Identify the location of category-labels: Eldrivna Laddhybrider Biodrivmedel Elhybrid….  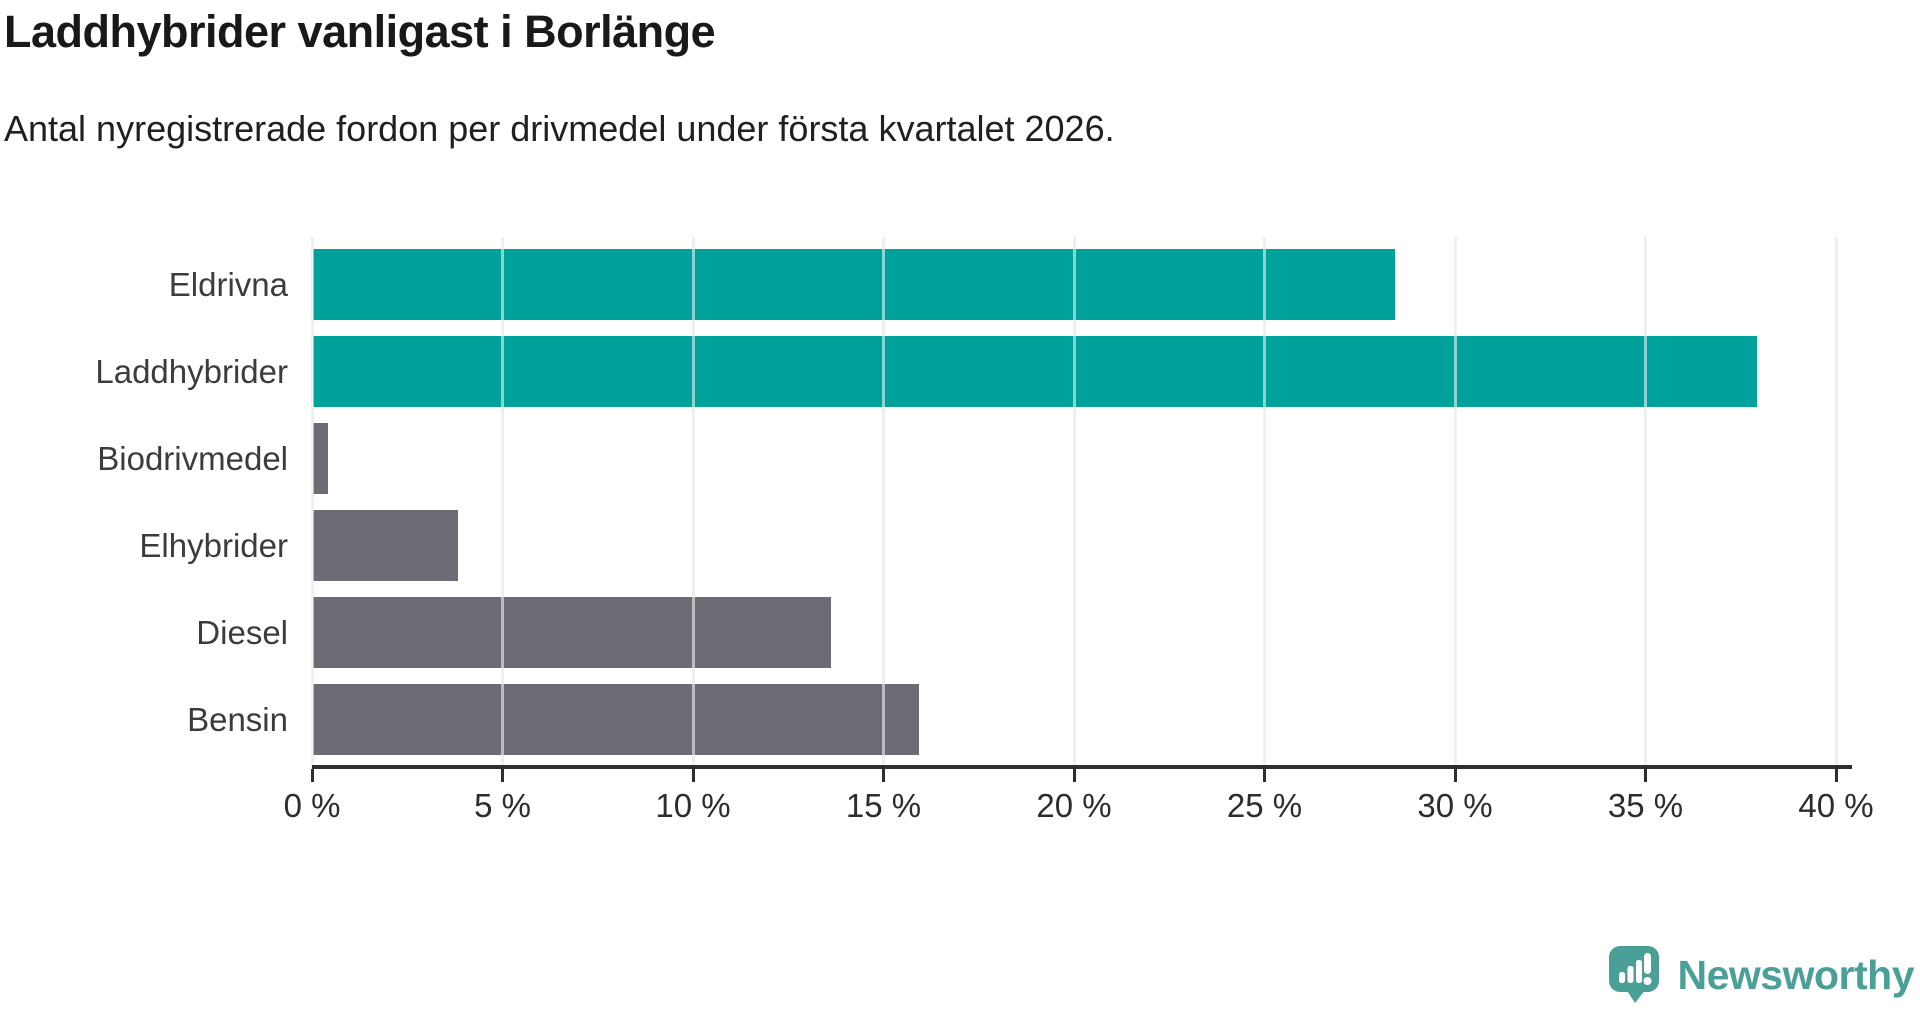
(144, 502).